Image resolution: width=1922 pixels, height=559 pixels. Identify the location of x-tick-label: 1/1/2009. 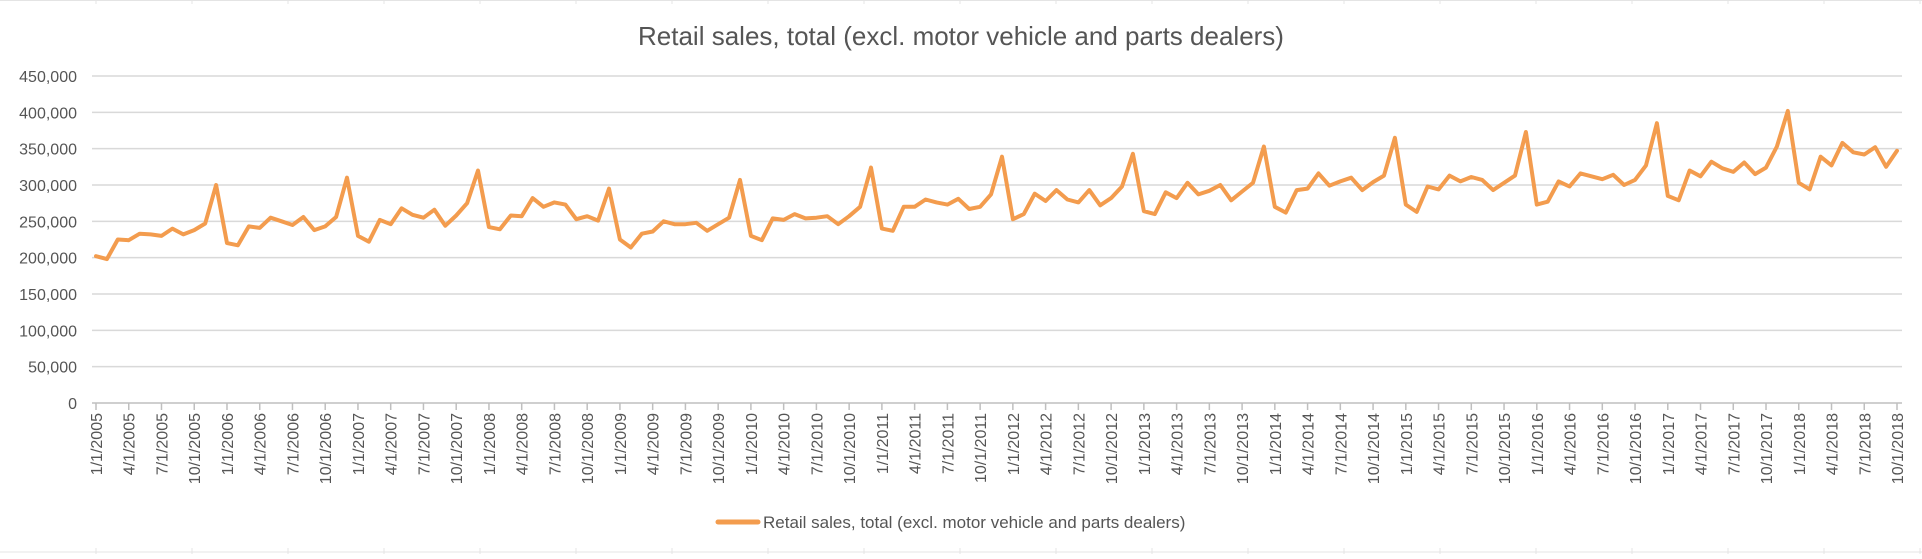
(621, 444).